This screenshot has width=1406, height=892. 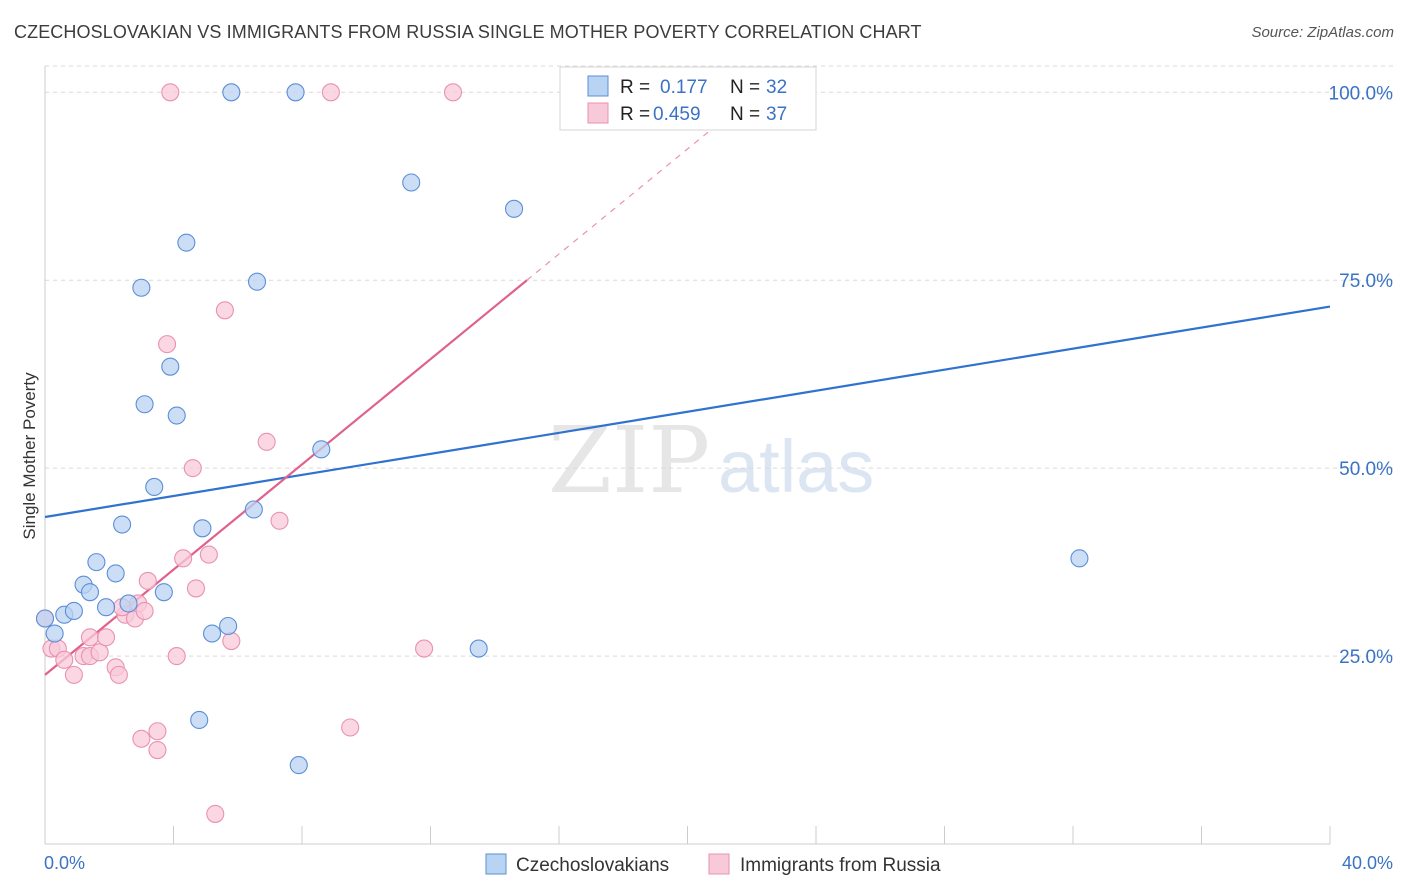 I want to click on x-ticks, so click(x=687, y=835).